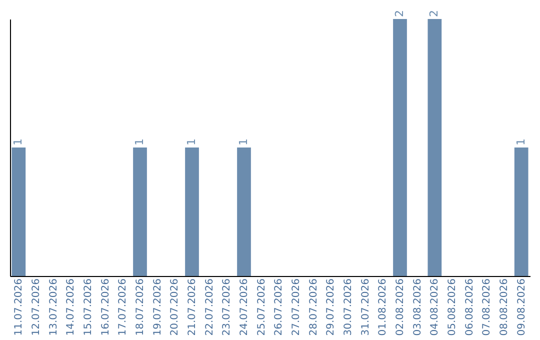 This screenshot has width=540, height=340. What do you see at coordinates (244, 307) in the screenshot?
I see `x-tick-label: 24.07.2026` at bounding box center [244, 307].